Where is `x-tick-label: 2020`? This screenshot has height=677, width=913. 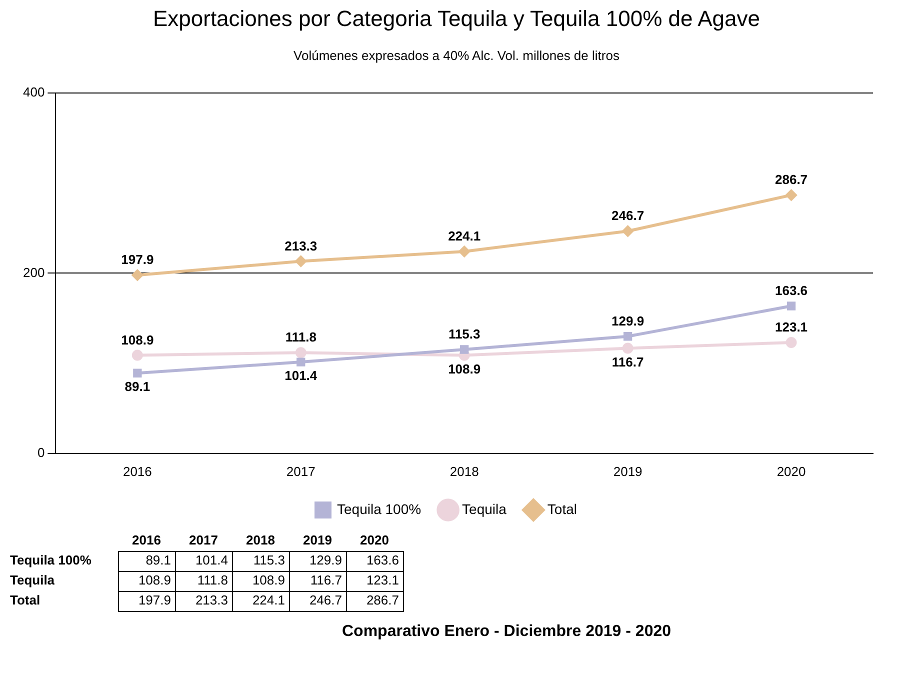 x-tick-label: 2020 is located at coordinates (791, 471).